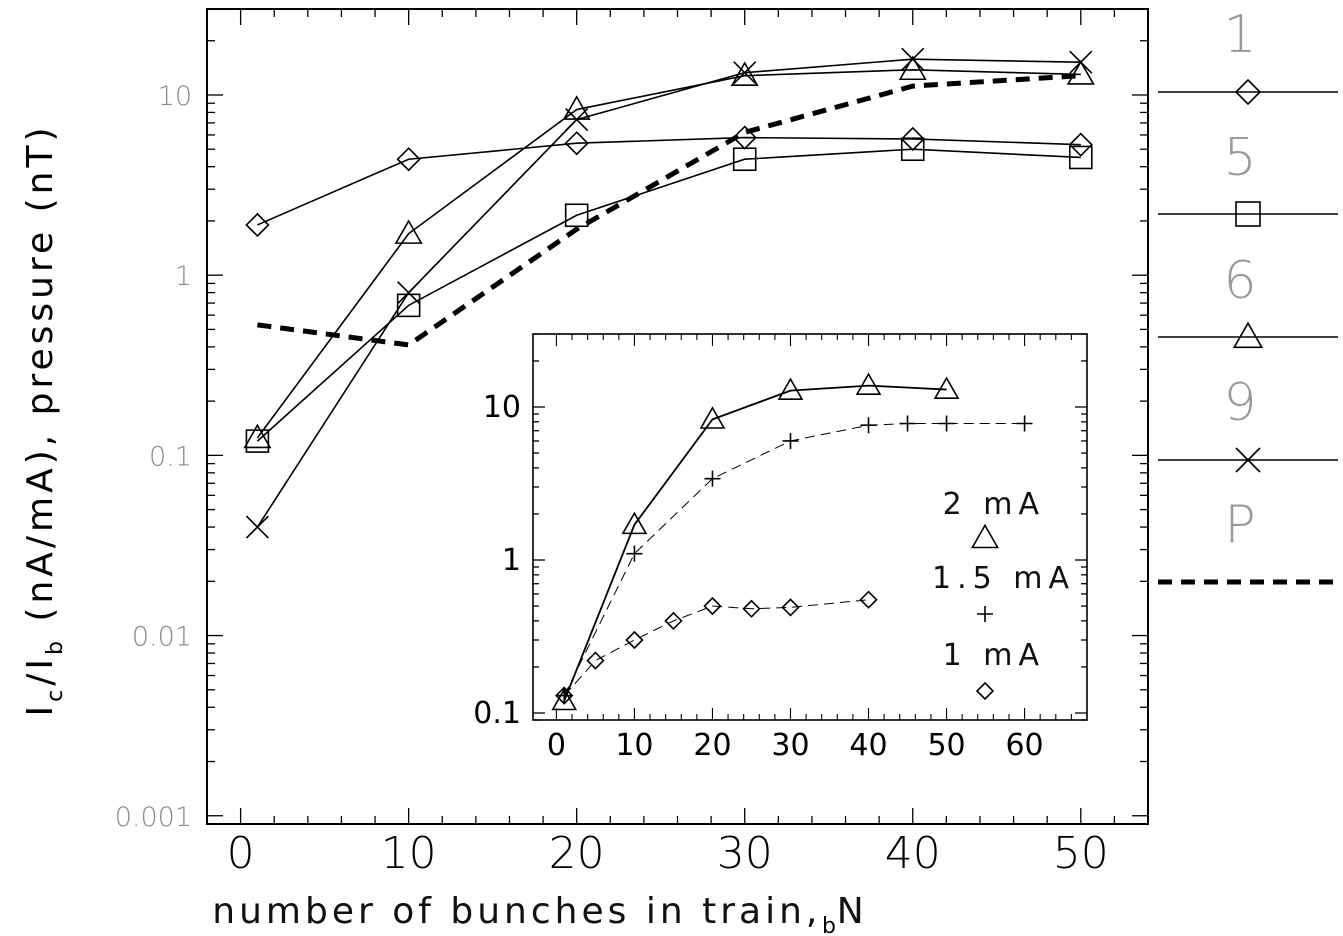  What do you see at coordinates (994, 504) in the screenshot?
I see `inset-legend-label: 2 mA` at bounding box center [994, 504].